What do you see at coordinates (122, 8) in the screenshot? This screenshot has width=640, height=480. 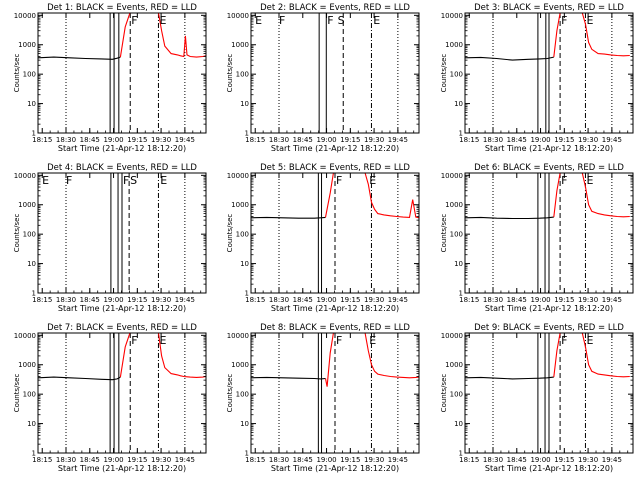 I see `panel-title: Det 1: BLACK = Events, RED = LLD` at bounding box center [122, 8].